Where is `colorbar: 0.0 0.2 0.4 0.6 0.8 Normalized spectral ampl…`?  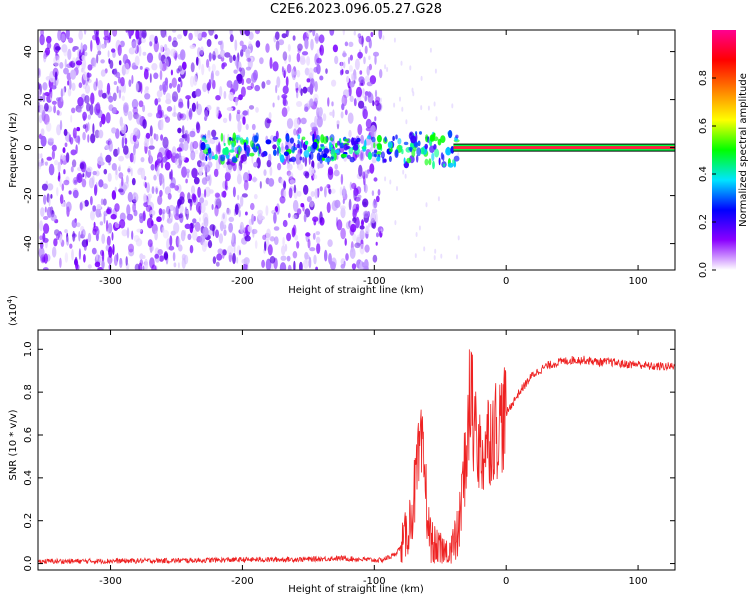
colorbar: 0.0 0.2 0.4 0.6 0.8 Normalized spectral ampl… is located at coordinates (723, 154).